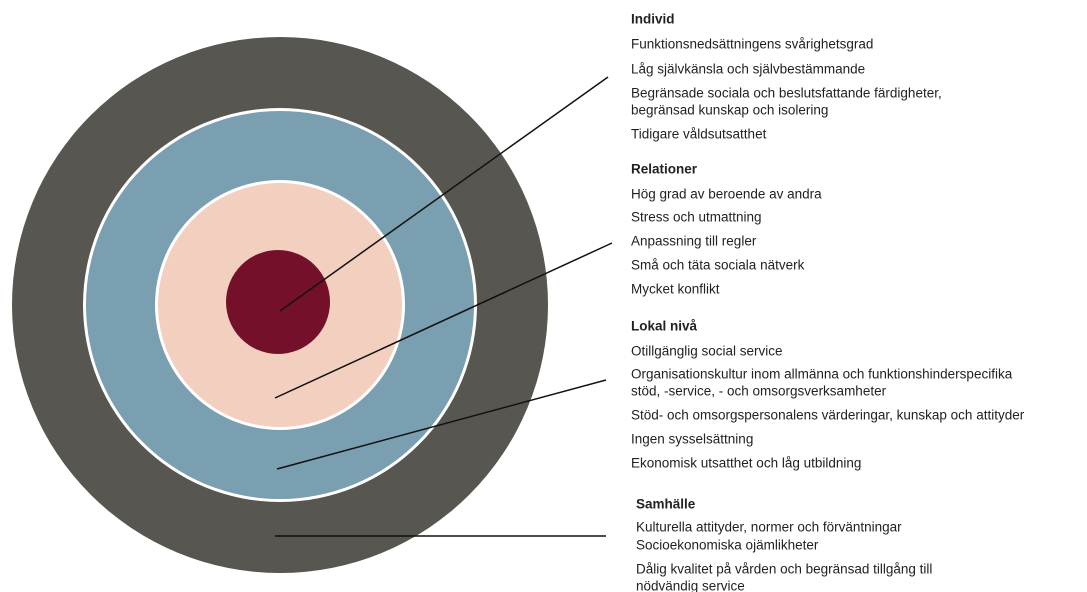 The width and height of the screenshot is (1087, 592). I want to click on item-text: Mycket konflikt, so click(675, 289).